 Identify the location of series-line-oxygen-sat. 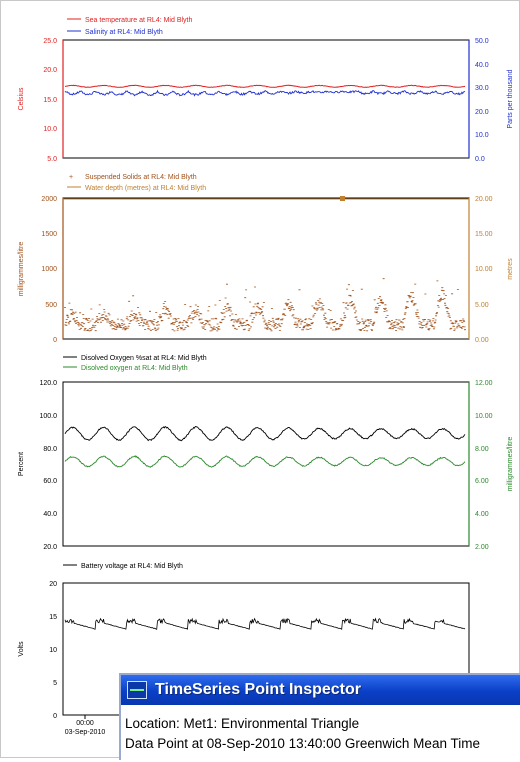
(265, 434).